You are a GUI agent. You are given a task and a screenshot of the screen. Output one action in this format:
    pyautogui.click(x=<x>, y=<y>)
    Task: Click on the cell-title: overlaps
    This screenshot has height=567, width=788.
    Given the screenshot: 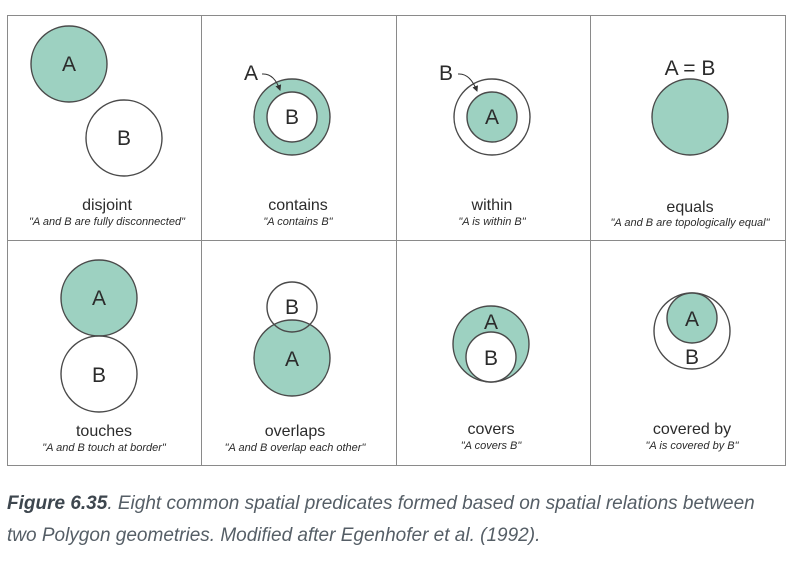 What is the action you would take?
    pyautogui.click(x=295, y=431)
    